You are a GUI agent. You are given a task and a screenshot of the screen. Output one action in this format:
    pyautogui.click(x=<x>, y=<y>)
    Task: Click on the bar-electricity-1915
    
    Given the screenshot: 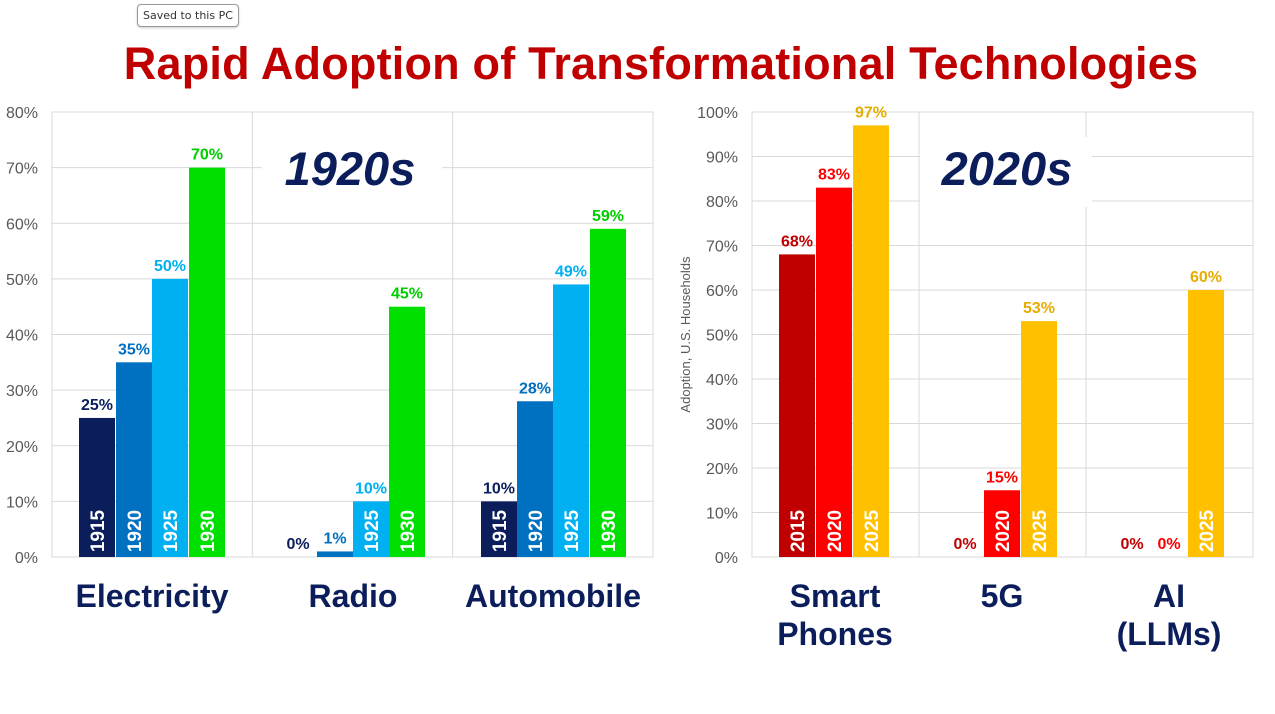 What is the action you would take?
    pyautogui.click(x=97, y=487)
    